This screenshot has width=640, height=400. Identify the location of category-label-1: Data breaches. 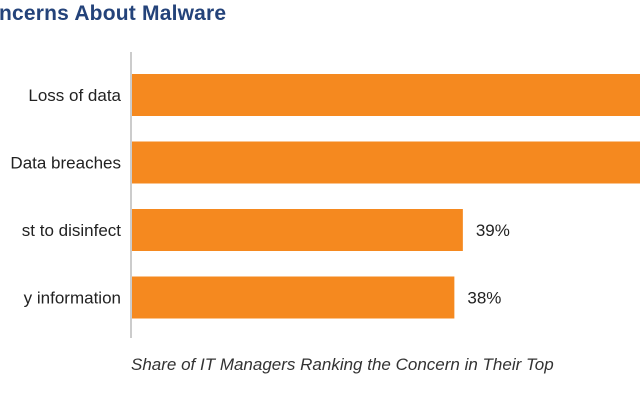
(65, 163).